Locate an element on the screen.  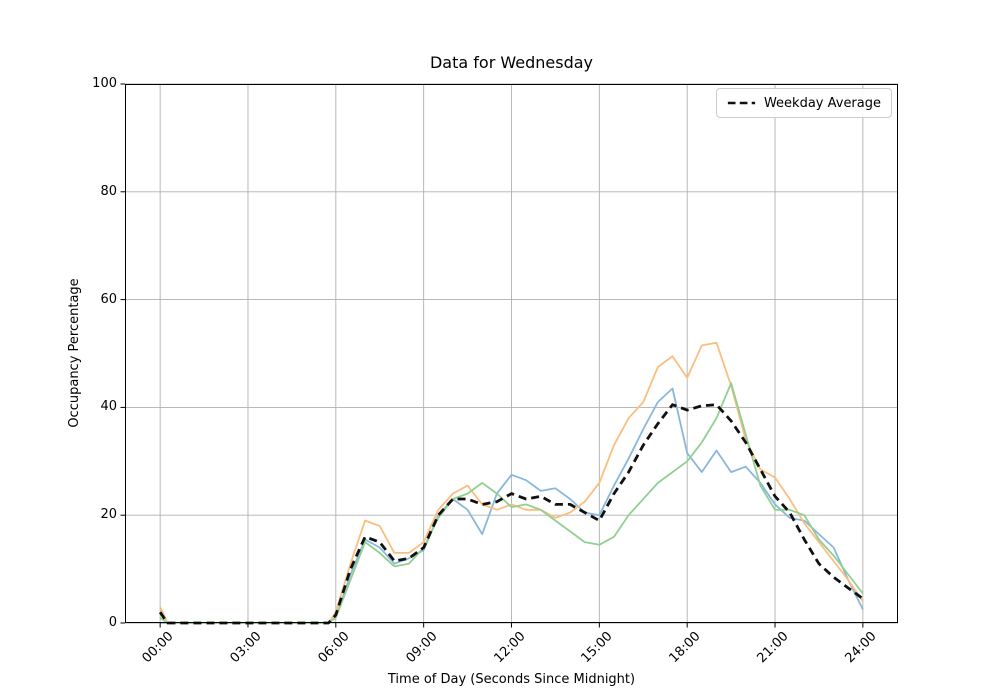
y-tick-label: 40 is located at coordinates (108, 407).